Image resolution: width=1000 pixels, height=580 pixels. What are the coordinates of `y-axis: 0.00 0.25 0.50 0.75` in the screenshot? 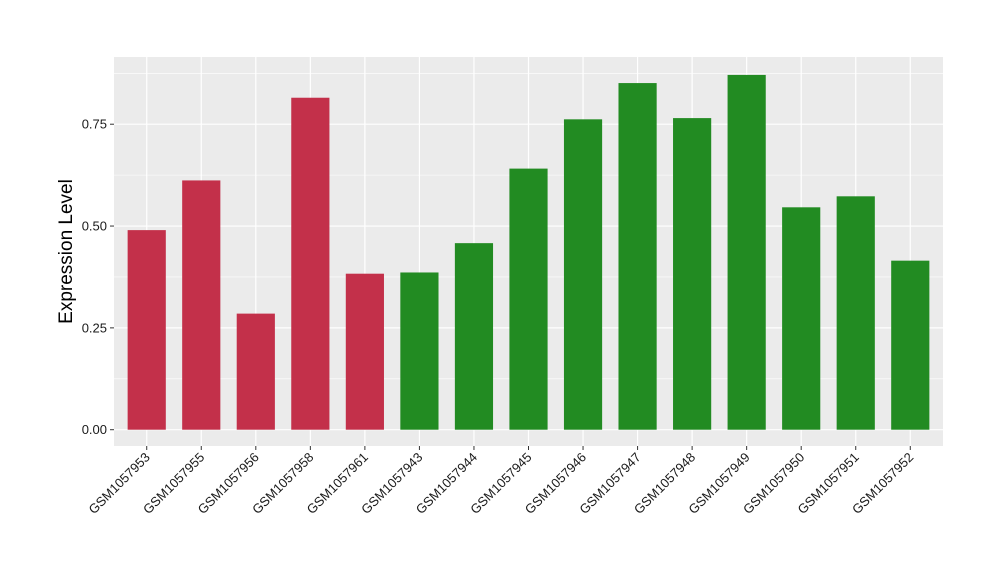 It's located at (98, 277).